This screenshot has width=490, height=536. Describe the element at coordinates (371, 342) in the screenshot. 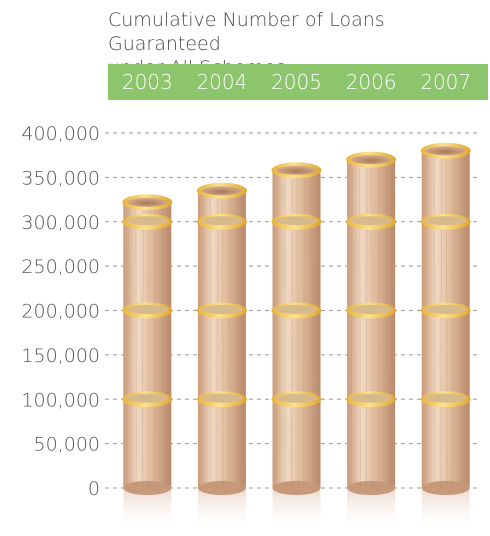

I see `bar-2006` at that location.